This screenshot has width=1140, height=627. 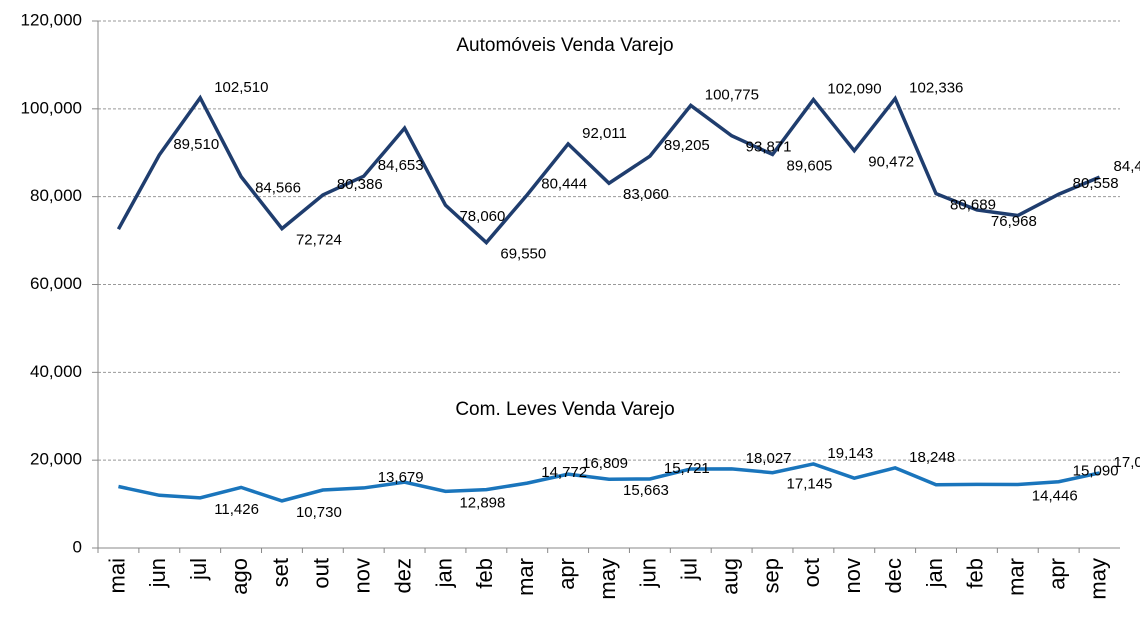 What do you see at coordinates (1127, 462) in the screenshot?
I see `data-label: 17,089` at bounding box center [1127, 462].